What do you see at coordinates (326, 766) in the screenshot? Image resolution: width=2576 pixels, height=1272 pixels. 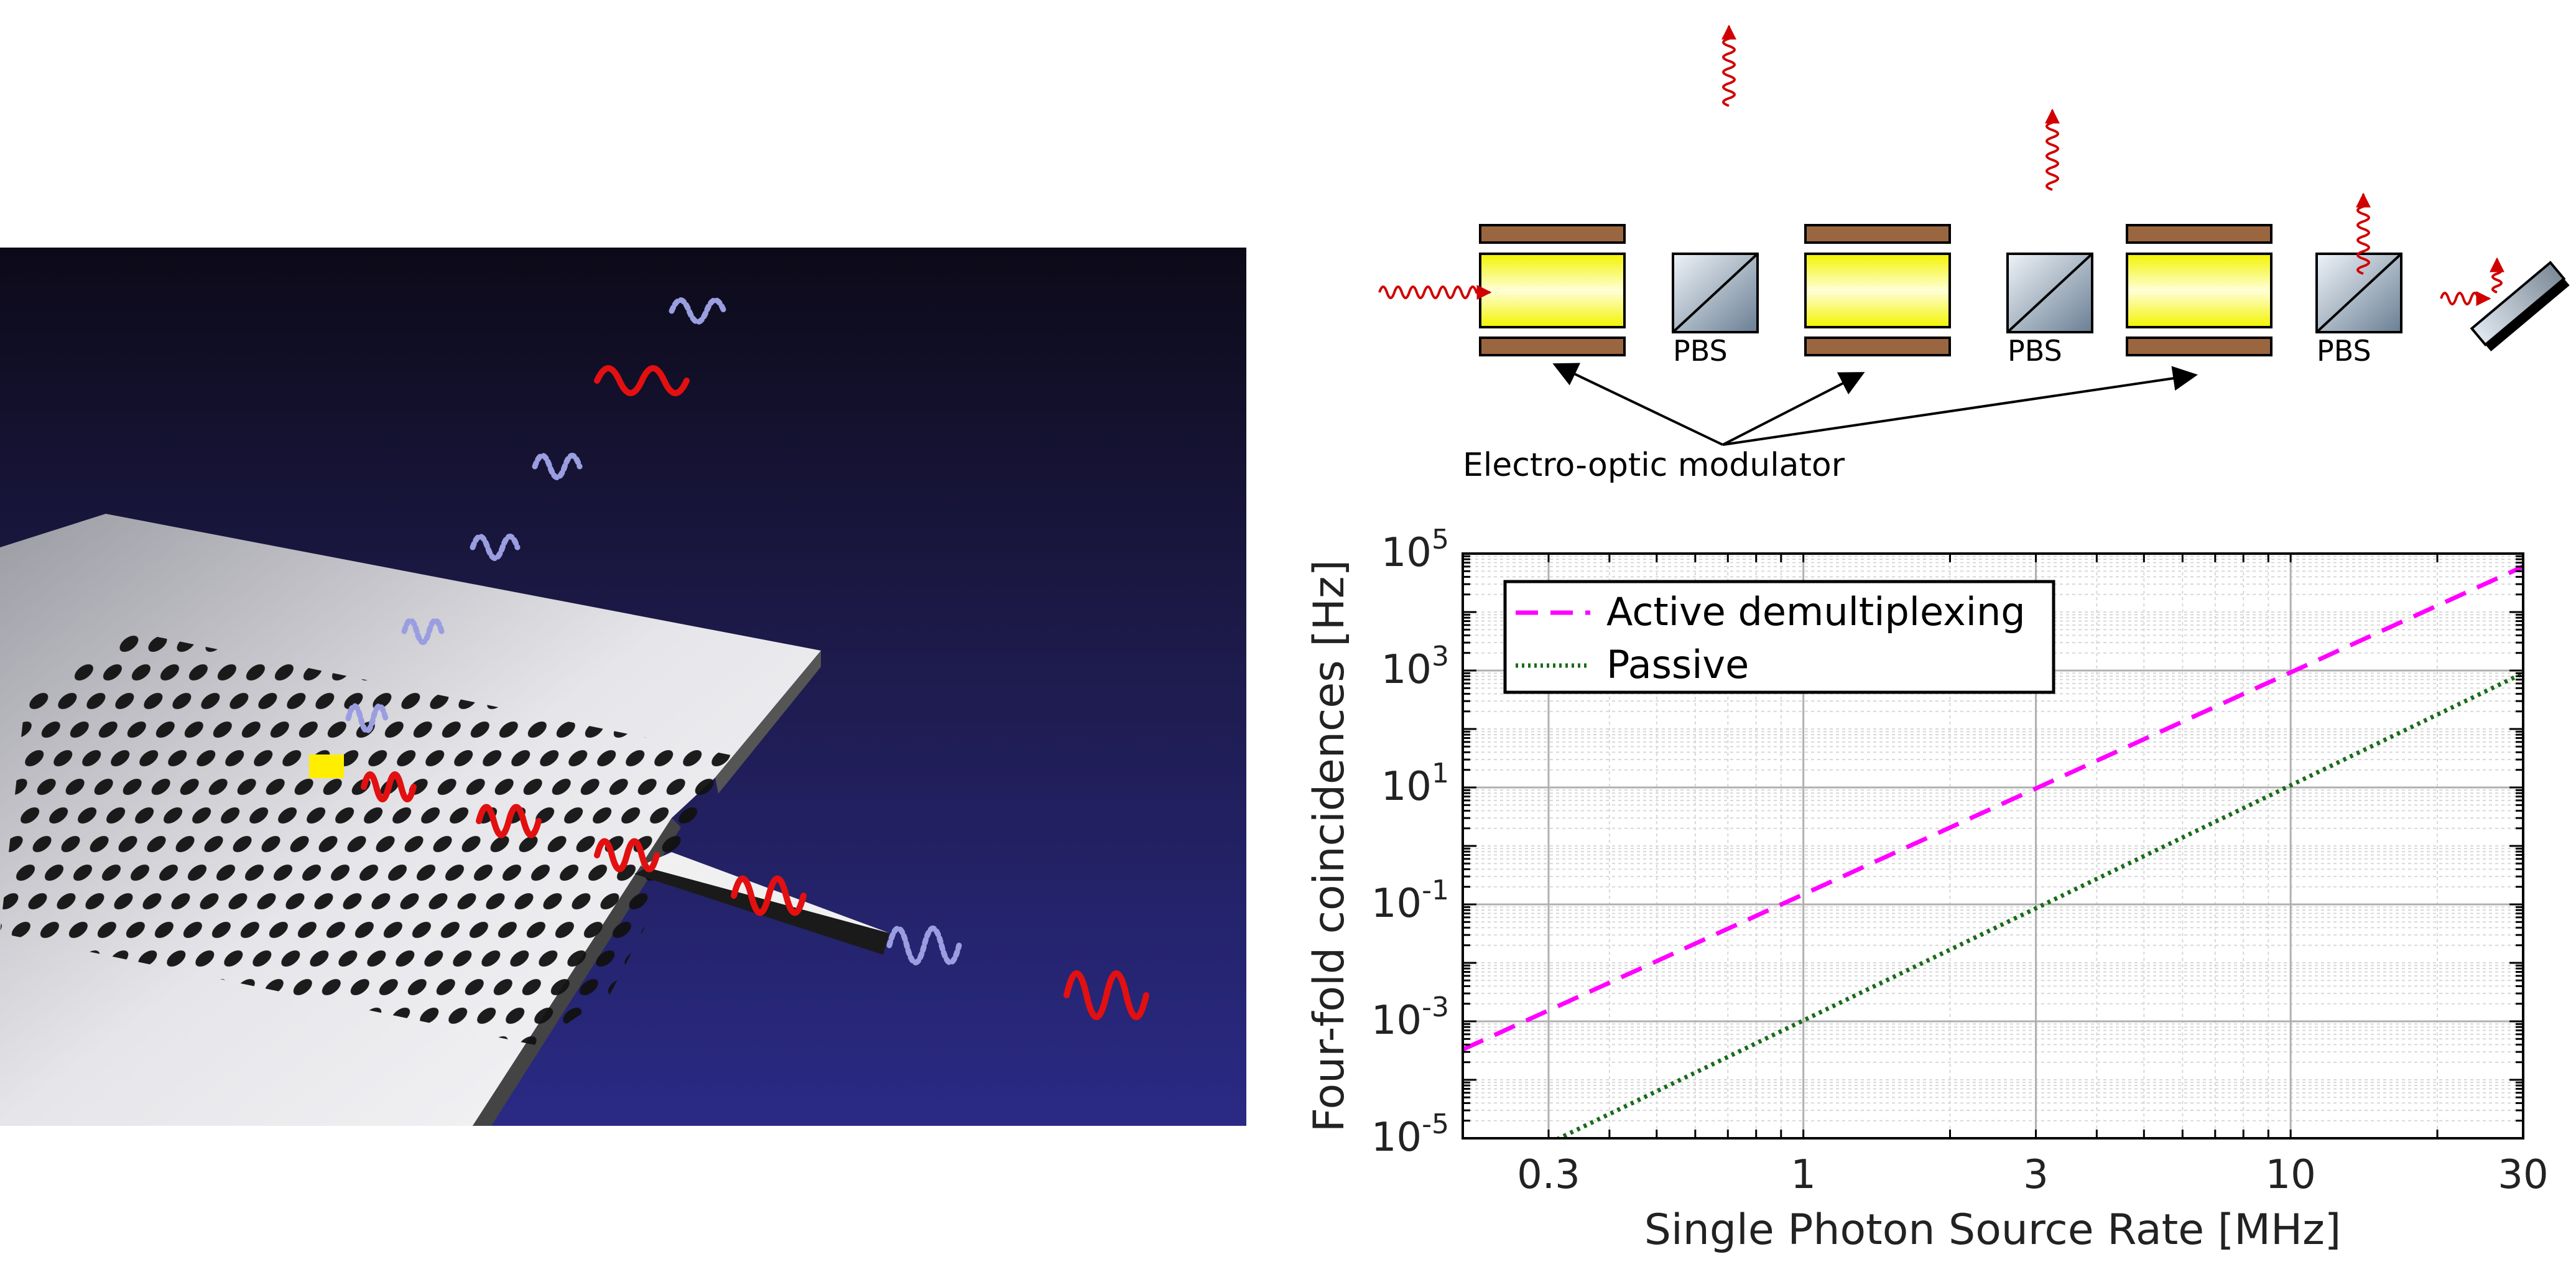 I see `quantum-dot` at bounding box center [326, 766].